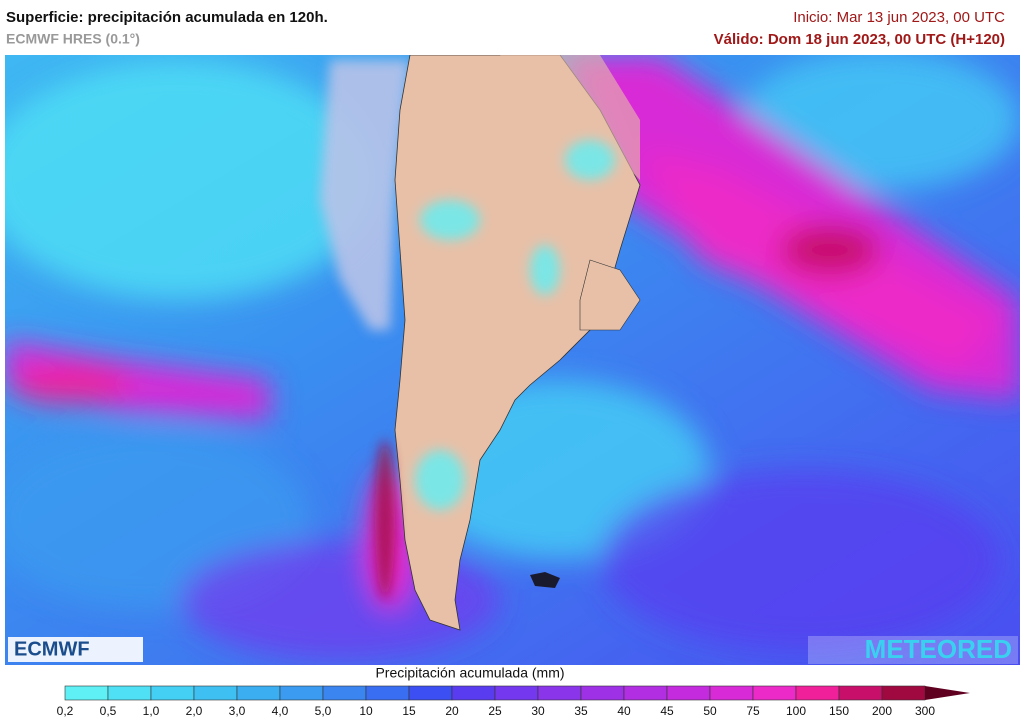 Image resolution: width=1024 pixels, height=725 pixels. Describe the element at coordinates (624, 711) in the screenshot. I see `legend-tick-label: 40` at that location.